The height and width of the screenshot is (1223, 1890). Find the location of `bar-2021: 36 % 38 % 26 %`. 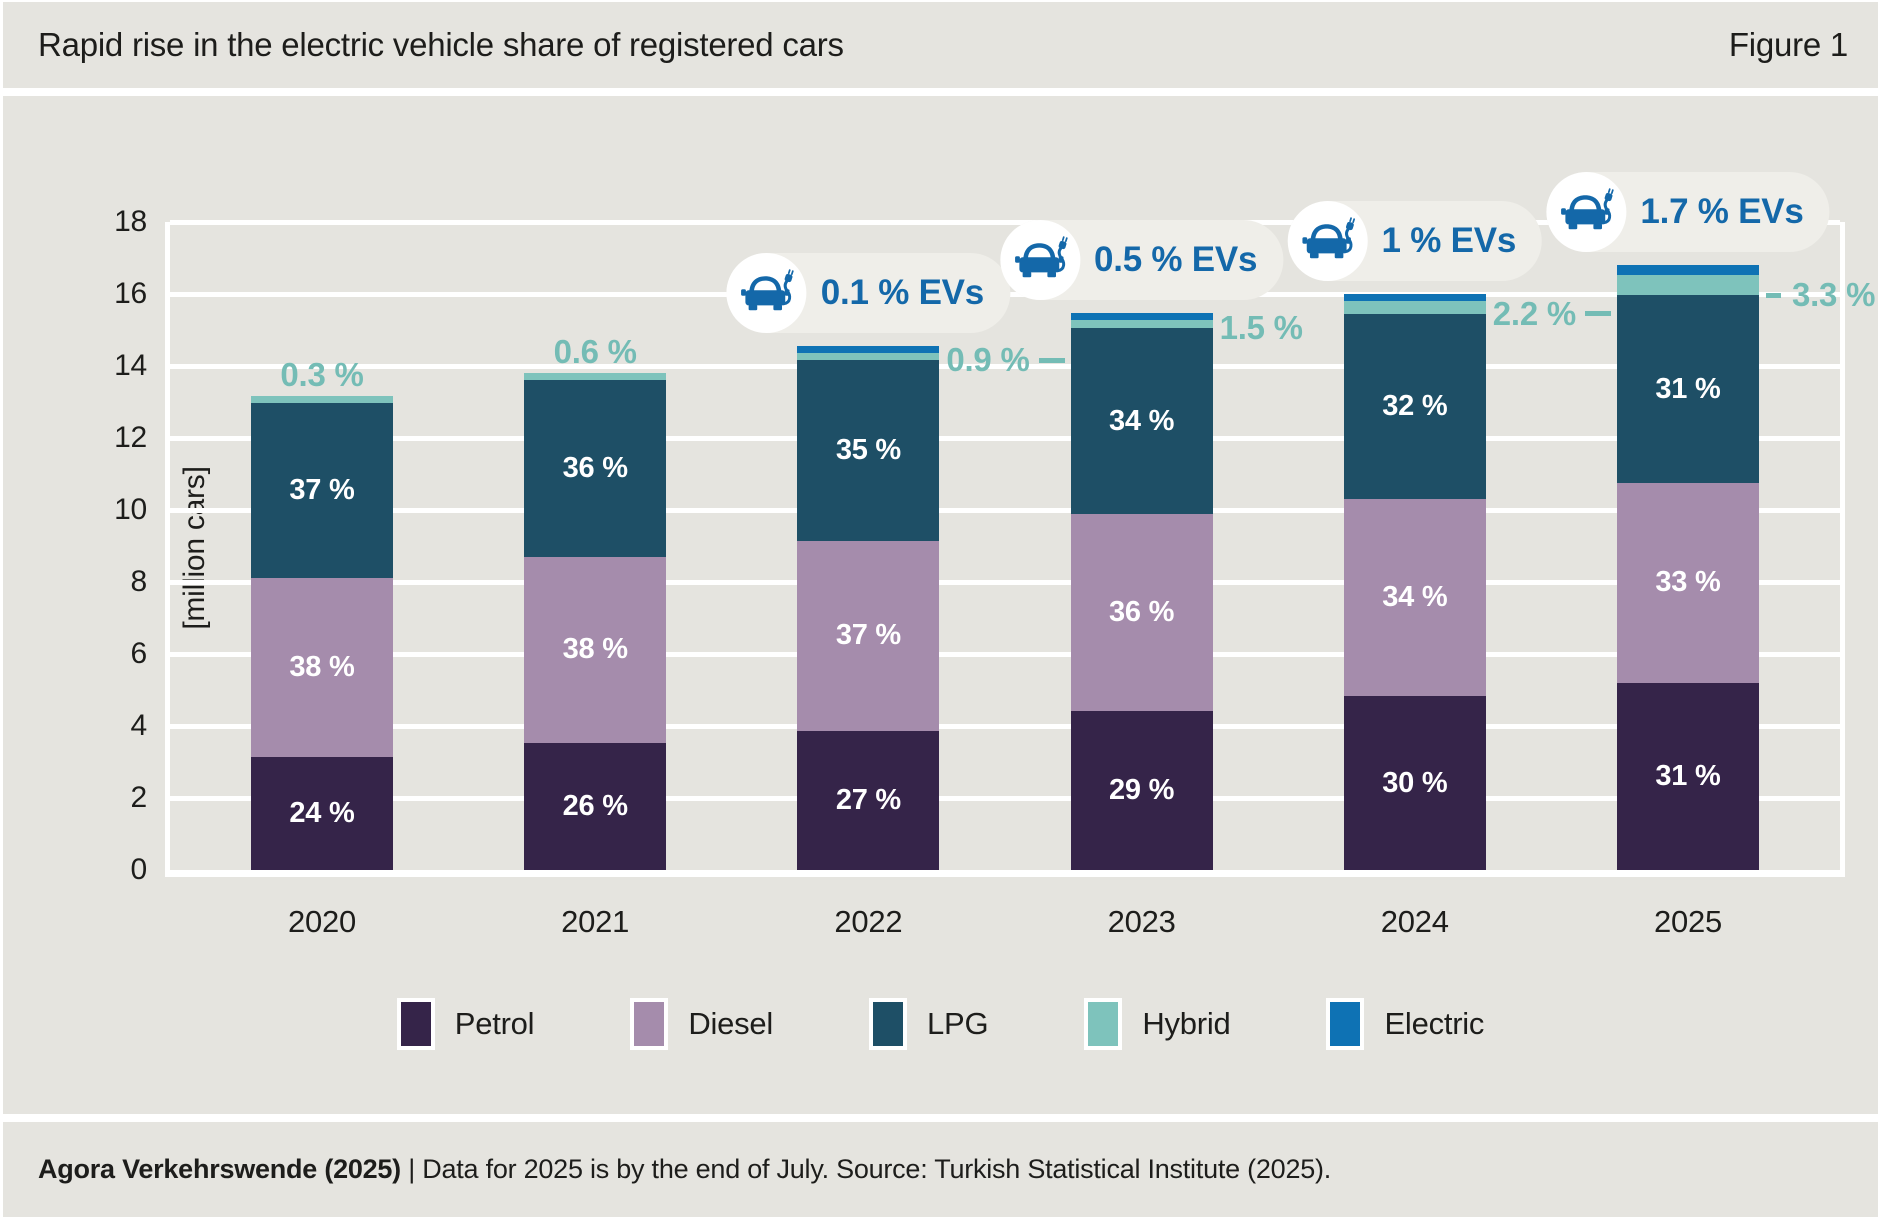

bar-2021: 36 % 38 % 26 % is located at coordinates (595, 621).